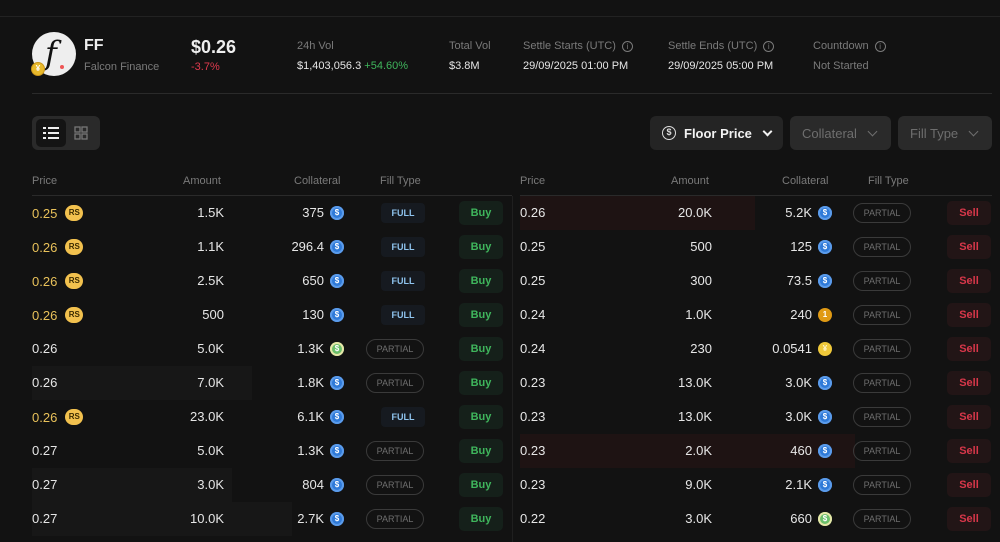 This screenshot has width=1000, height=542. I want to click on order-row: 0.26 20.0K 5.2K $ PARTIAL Sell, so click(756, 213).